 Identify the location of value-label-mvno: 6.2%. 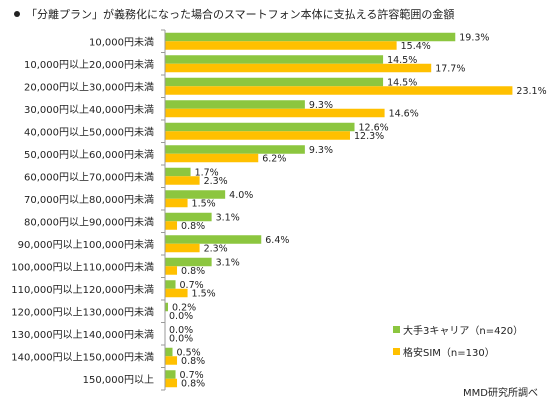
(274, 158).